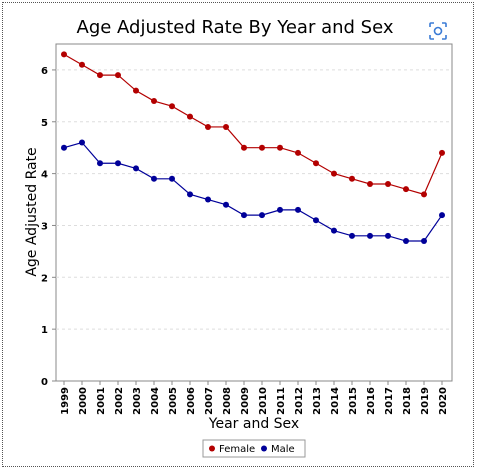 The image size is (478, 471). What do you see at coordinates (226, 204) in the screenshot?
I see `male-point-2008` at bounding box center [226, 204].